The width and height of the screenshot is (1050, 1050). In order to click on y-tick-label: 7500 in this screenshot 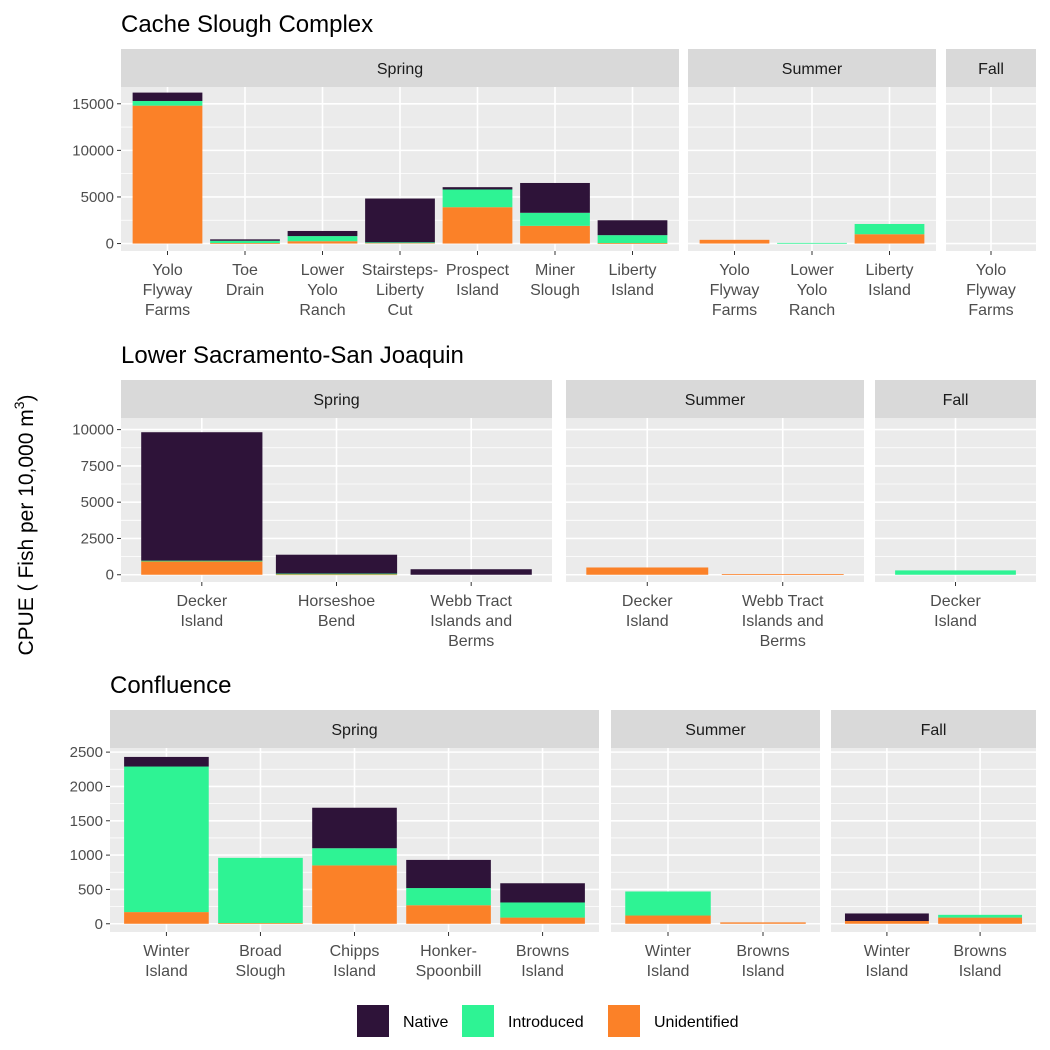, I will do `click(97, 466)`.